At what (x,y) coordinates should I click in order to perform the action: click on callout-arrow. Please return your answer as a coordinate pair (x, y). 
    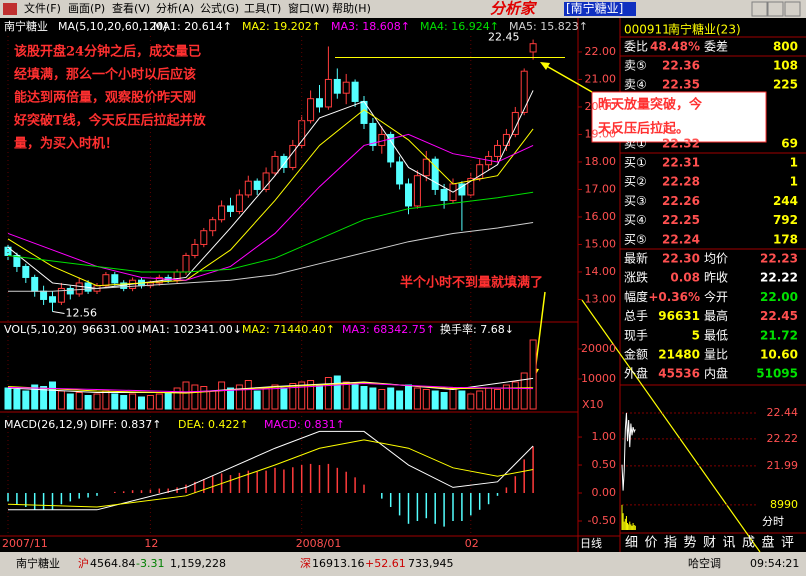
    Looking at the image, I should click on (567, 78).